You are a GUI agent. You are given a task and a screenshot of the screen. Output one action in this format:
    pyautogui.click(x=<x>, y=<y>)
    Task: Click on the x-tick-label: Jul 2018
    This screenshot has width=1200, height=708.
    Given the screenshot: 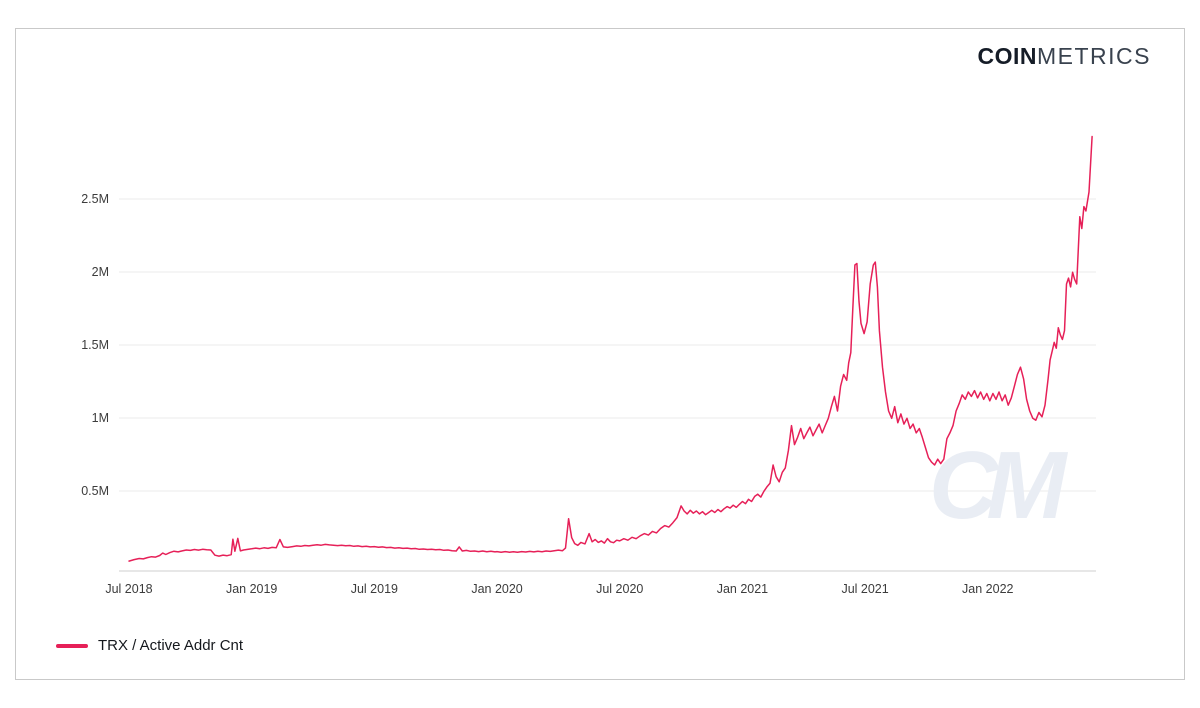 What is the action you would take?
    pyautogui.click(x=128, y=589)
    